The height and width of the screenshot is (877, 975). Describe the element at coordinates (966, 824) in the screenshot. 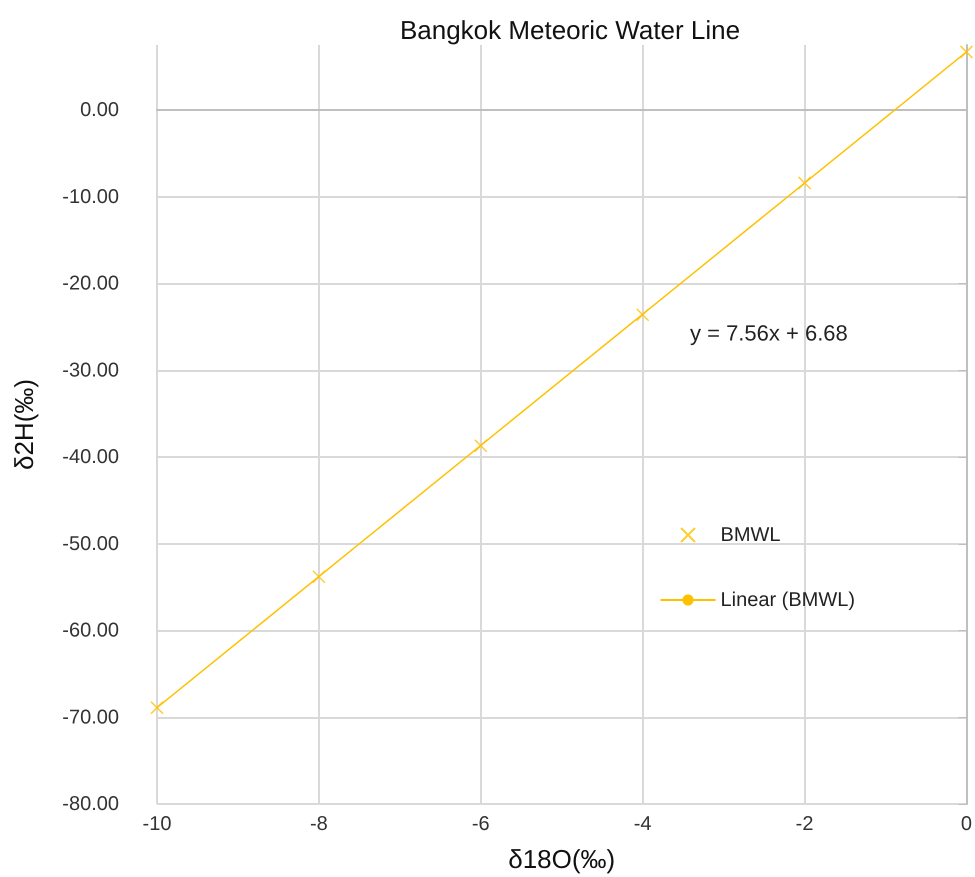

I see `x-tick-label: 0` at that location.